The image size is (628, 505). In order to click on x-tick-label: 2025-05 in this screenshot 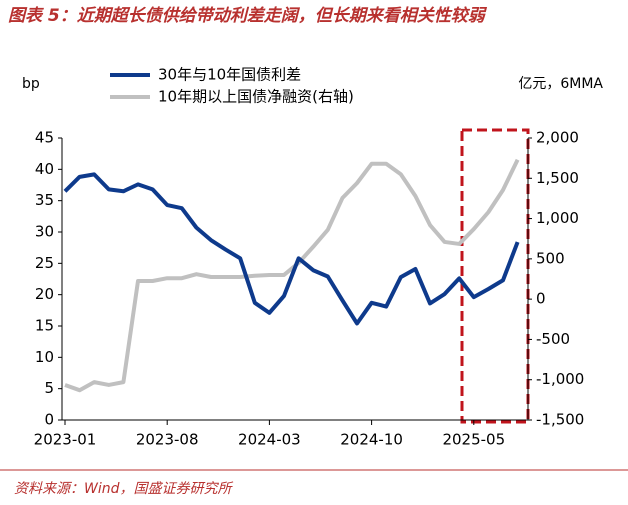, I will do `click(473, 440)`.